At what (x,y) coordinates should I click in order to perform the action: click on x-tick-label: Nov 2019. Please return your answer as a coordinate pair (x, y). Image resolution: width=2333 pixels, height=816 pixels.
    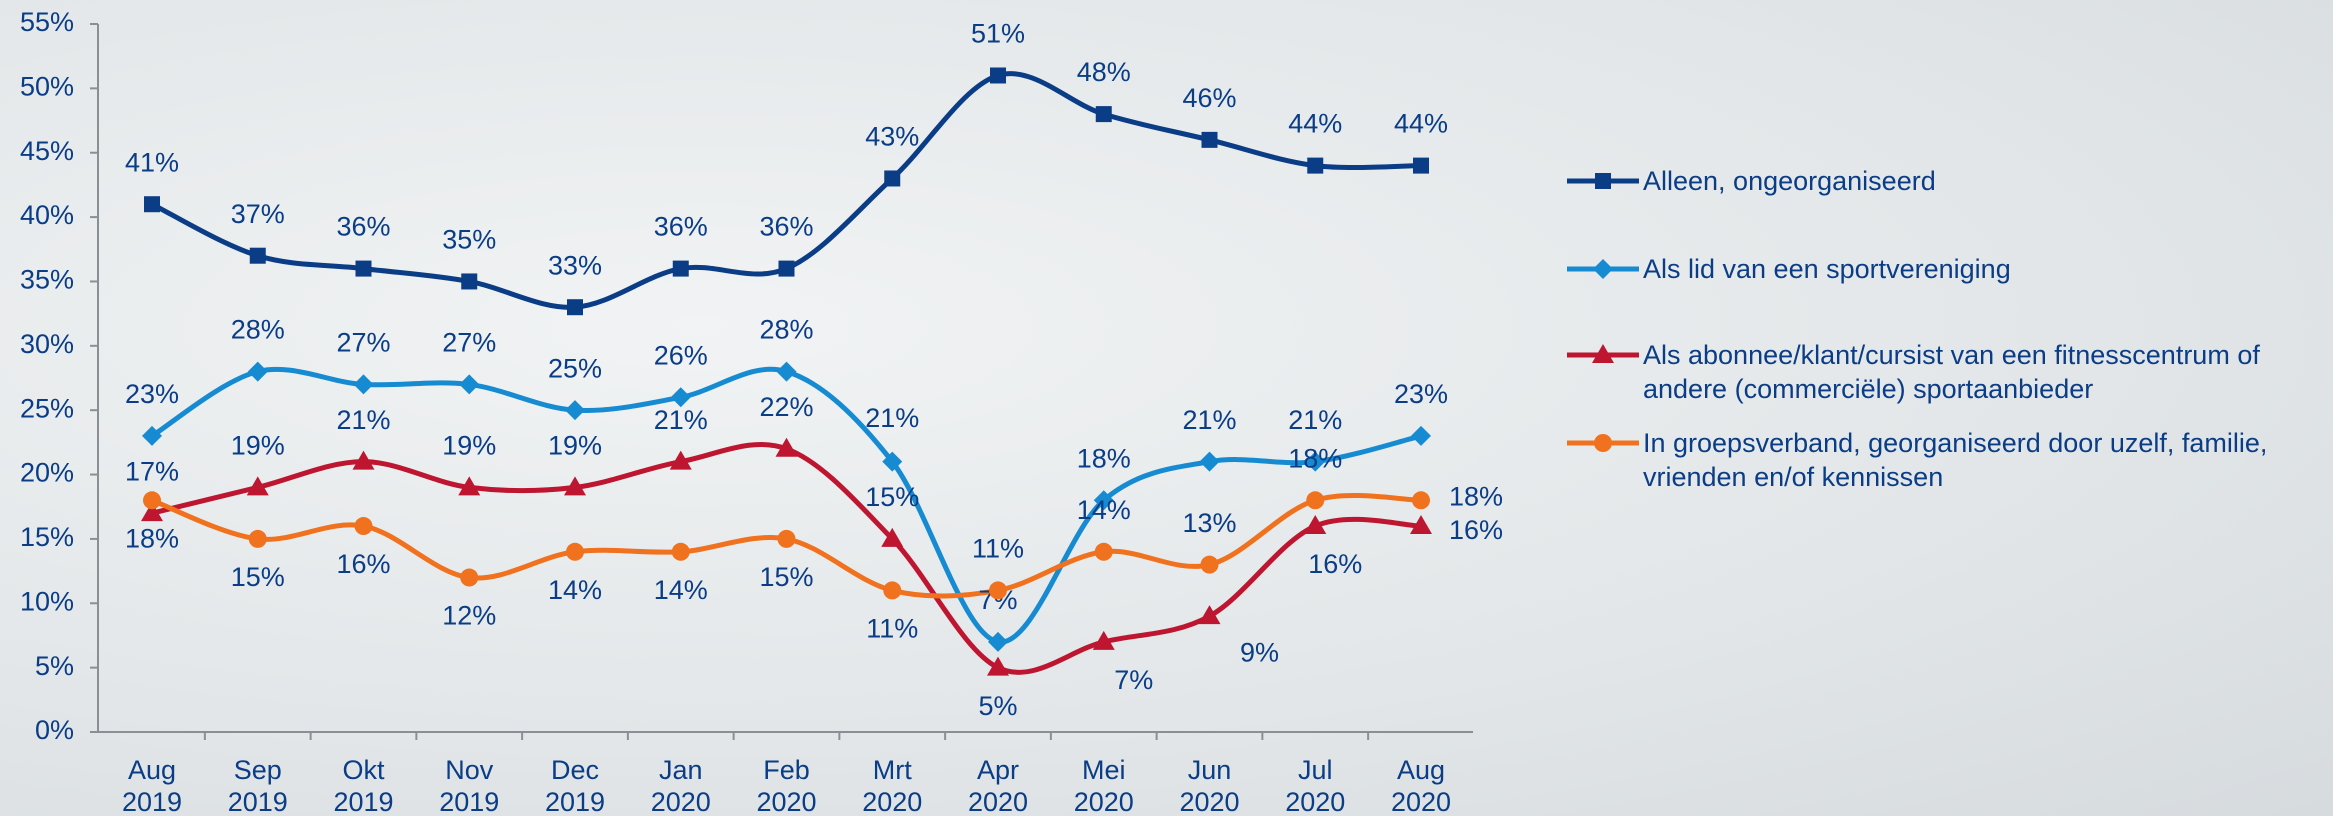
    Looking at the image, I should click on (469, 785).